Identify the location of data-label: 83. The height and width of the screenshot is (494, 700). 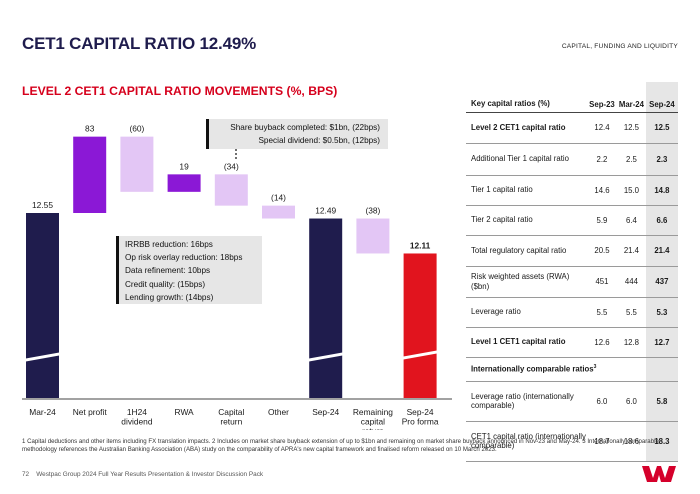
(90, 129).